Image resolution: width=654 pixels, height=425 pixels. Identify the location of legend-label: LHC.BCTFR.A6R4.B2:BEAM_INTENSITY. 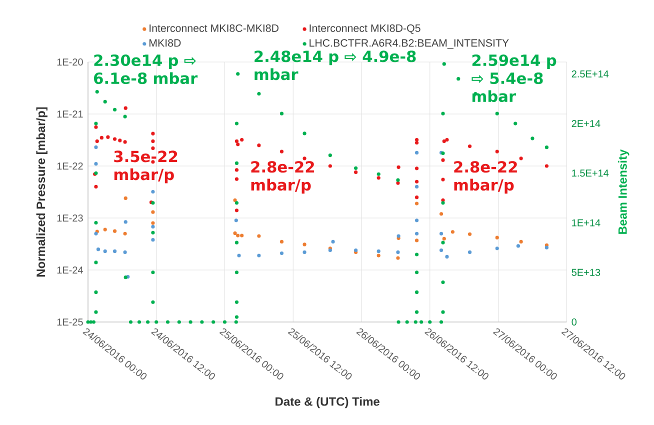
(409, 44).